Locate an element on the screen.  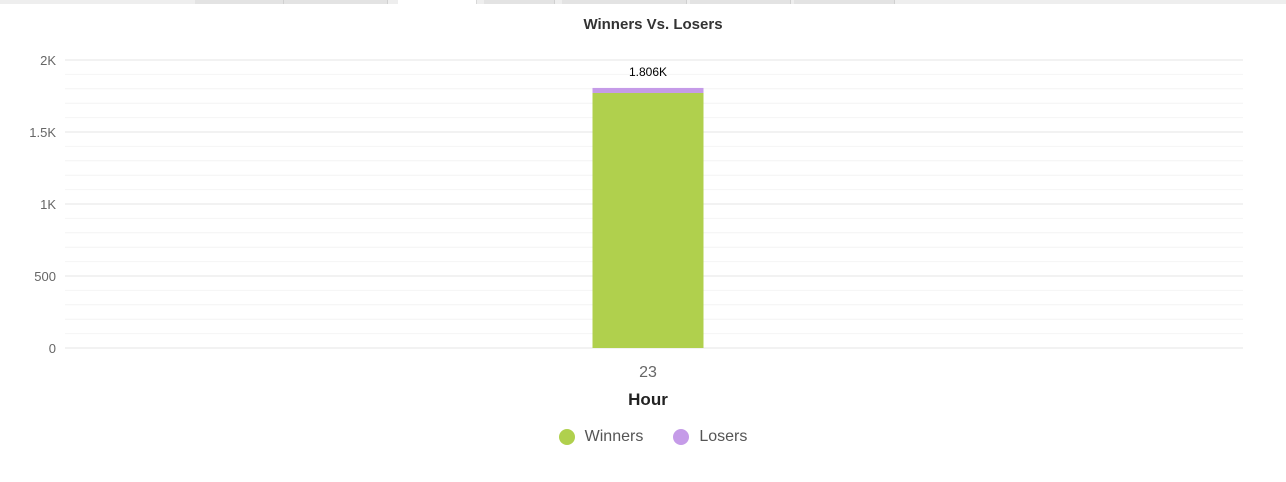
bar-losers is located at coordinates (648, 90).